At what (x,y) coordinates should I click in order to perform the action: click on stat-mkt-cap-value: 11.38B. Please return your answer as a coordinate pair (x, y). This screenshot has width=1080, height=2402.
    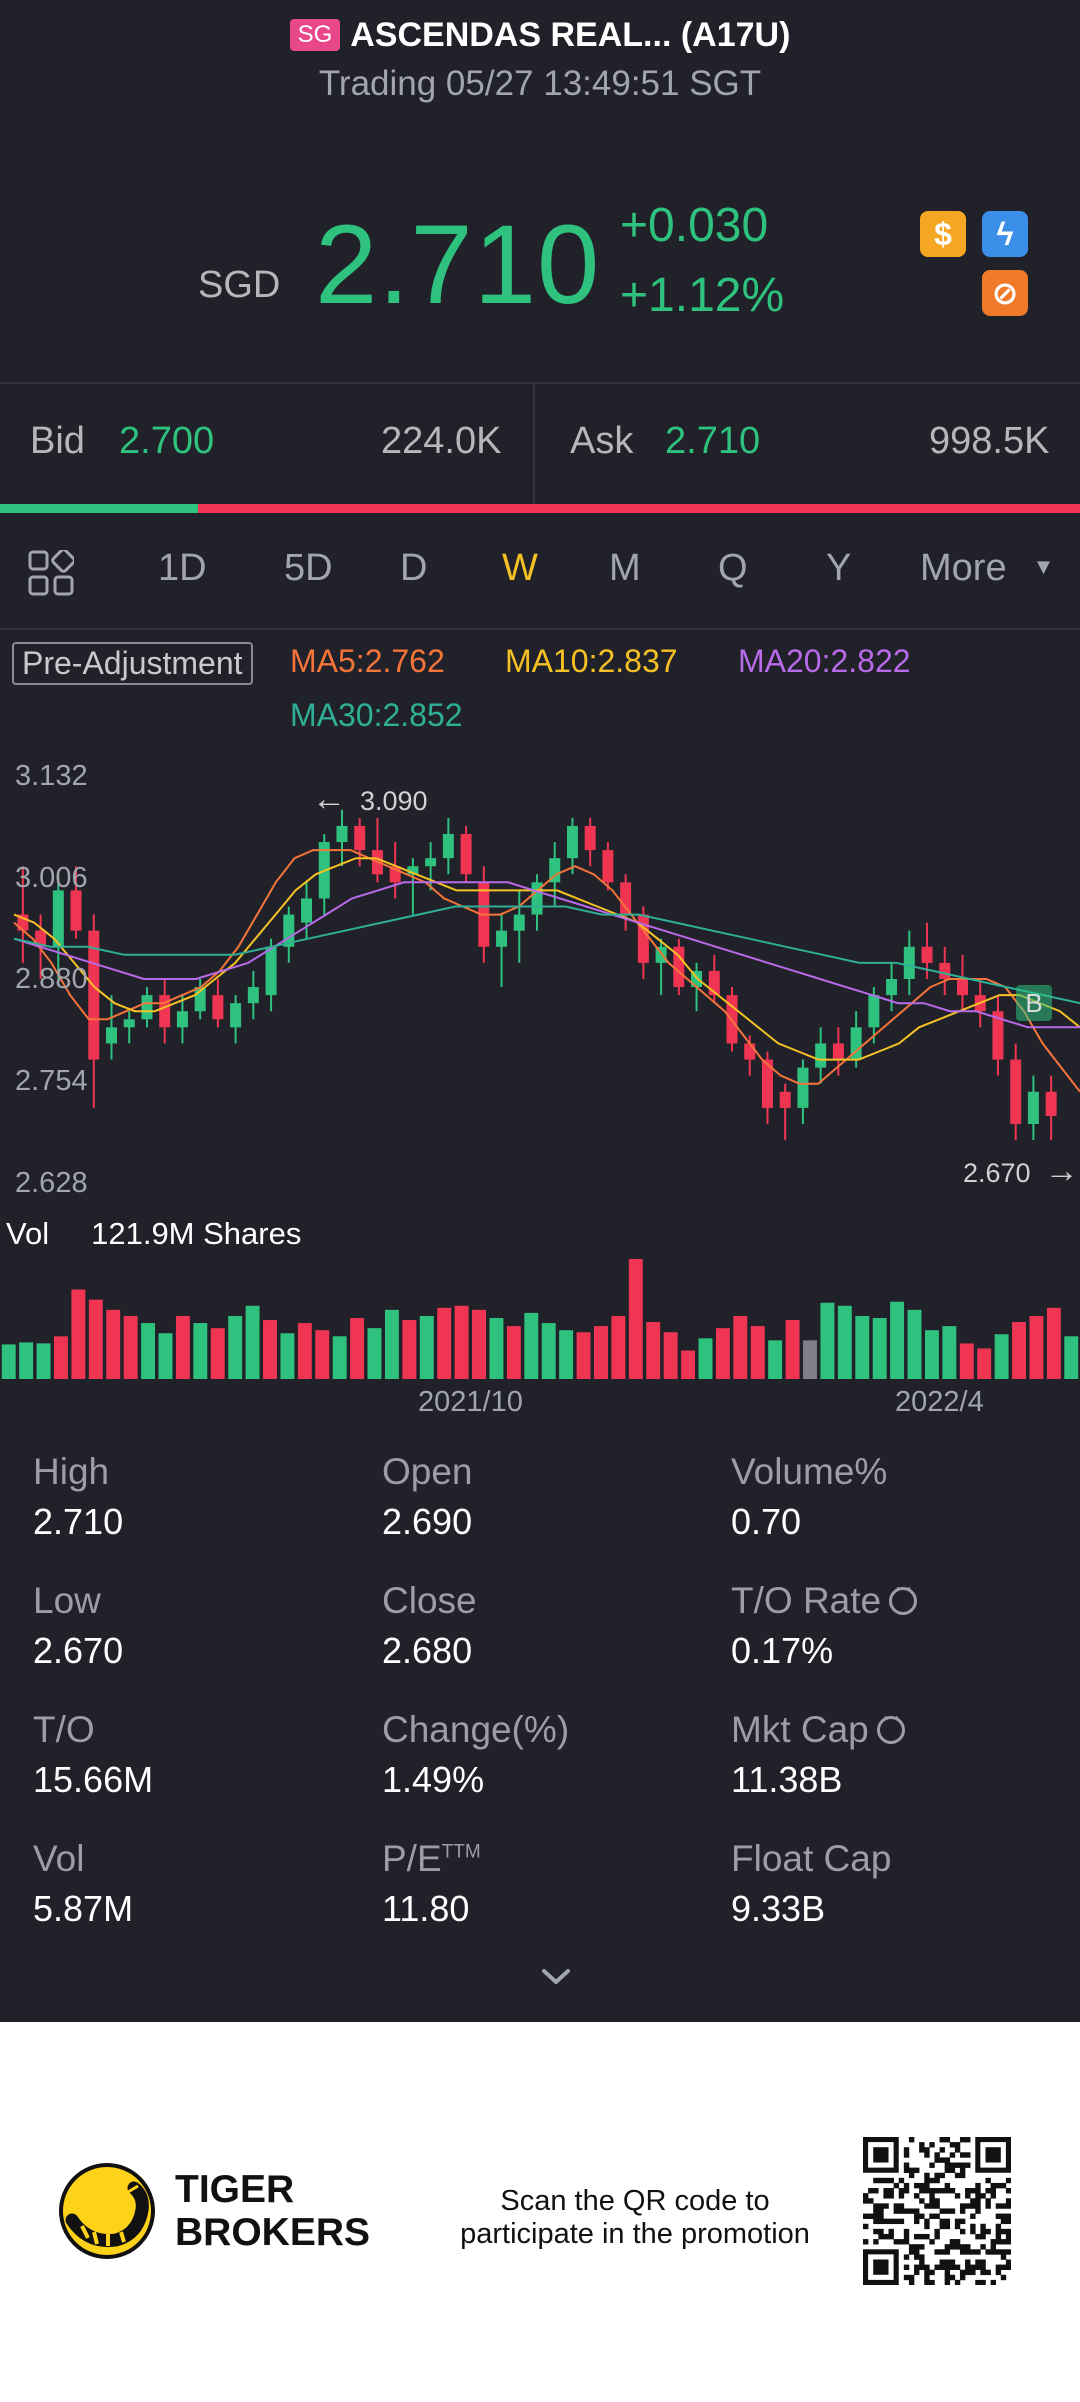
    Looking at the image, I should click on (787, 1779).